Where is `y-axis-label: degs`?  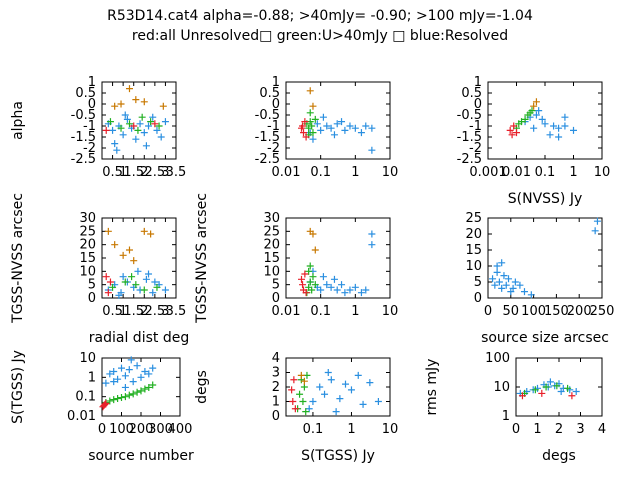
y-axis-label: degs is located at coordinates (202, 387).